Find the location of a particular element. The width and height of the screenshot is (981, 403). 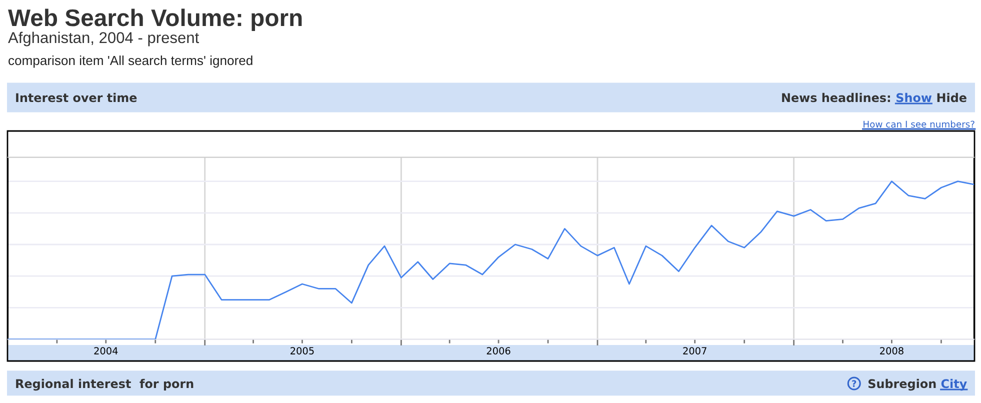

x-tick-label: 2006 is located at coordinates (498, 350).